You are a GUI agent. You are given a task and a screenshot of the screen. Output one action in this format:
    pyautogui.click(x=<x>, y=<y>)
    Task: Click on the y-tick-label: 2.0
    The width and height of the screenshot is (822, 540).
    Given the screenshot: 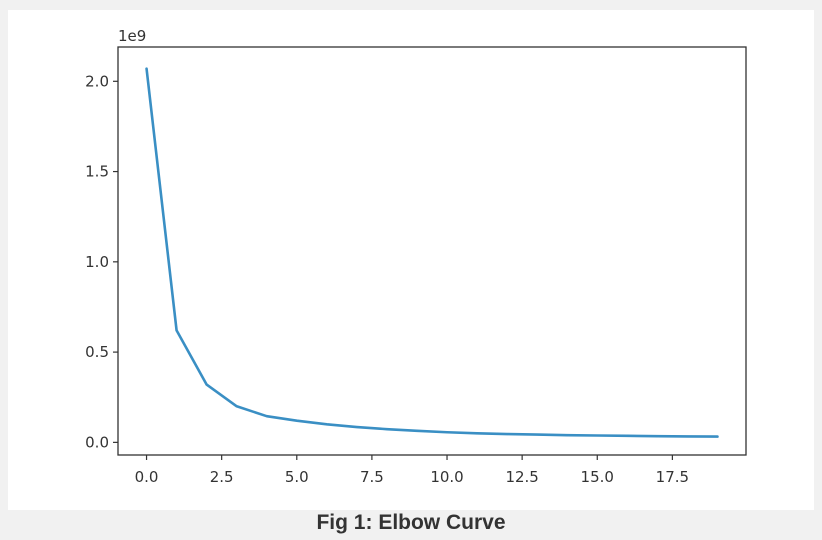 What is the action you would take?
    pyautogui.click(x=97, y=81)
    